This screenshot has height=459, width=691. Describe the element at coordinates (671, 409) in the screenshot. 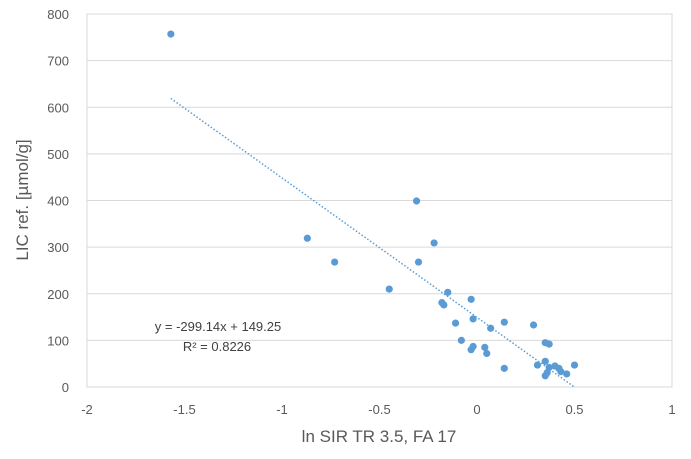

I see `x-tick-label: 1` at that location.